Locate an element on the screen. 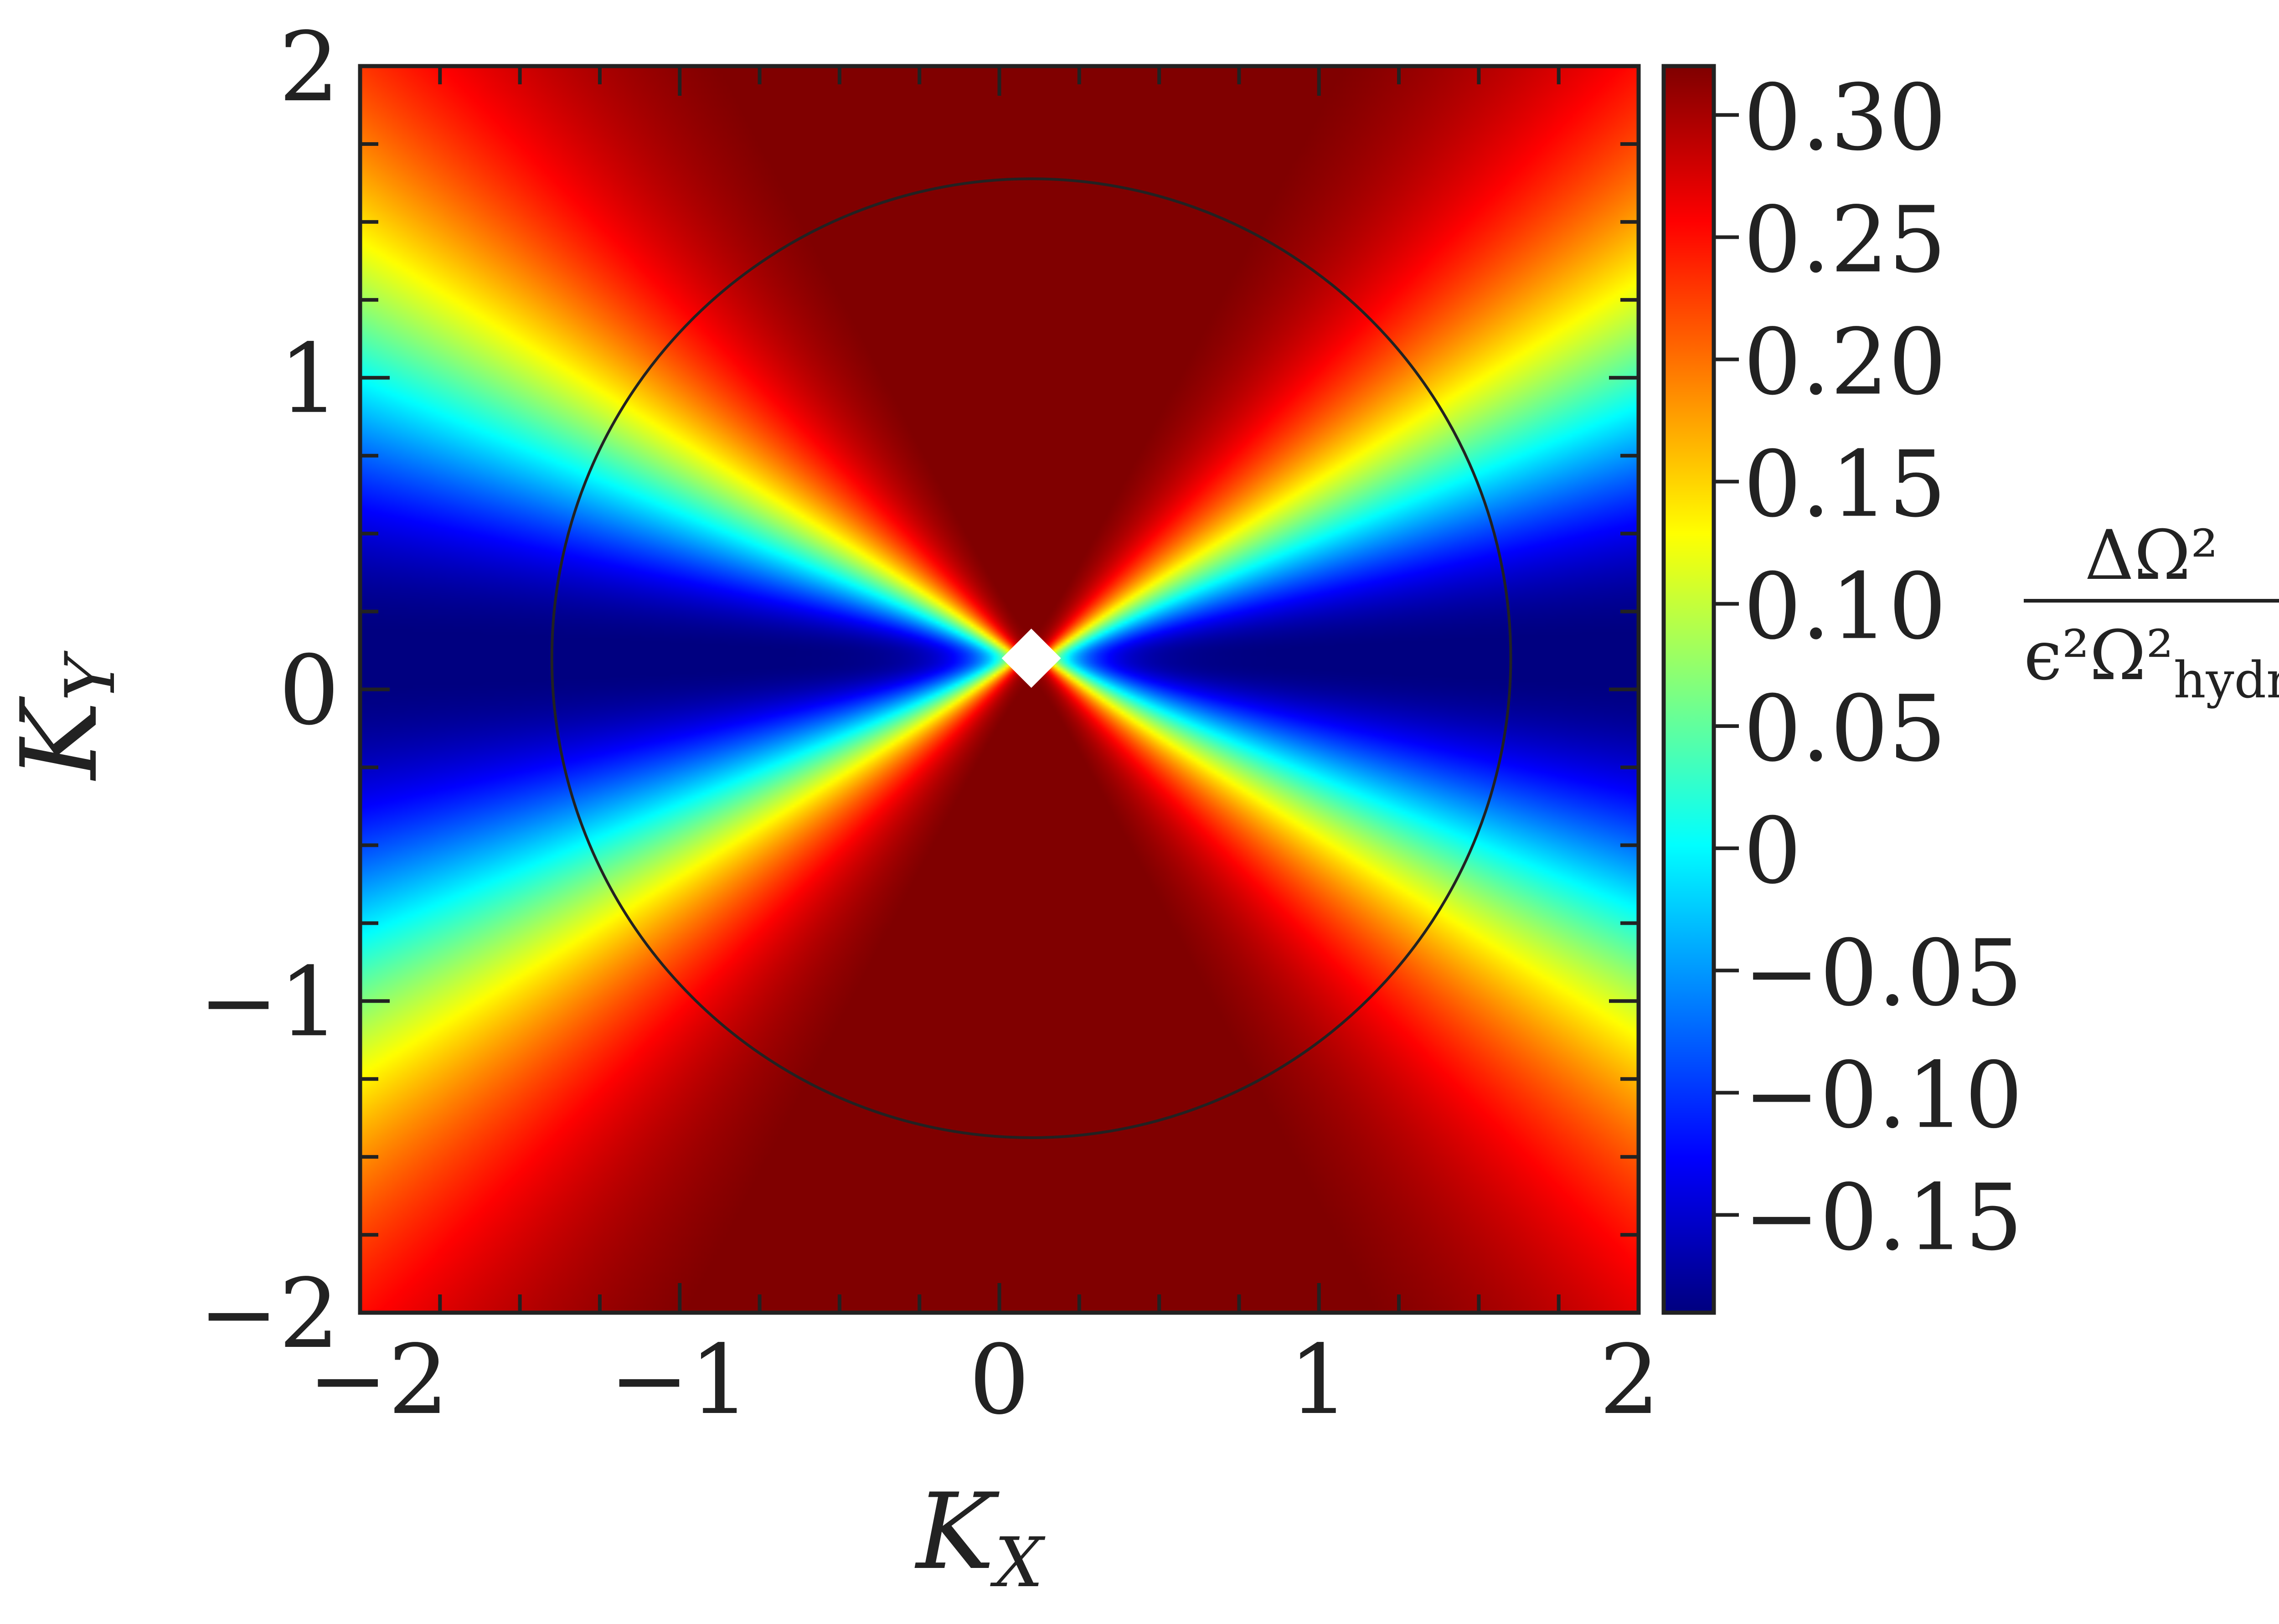  colorbar-label-denominator-main: ϵ²Ω² is located at coordinates (2099, 656).